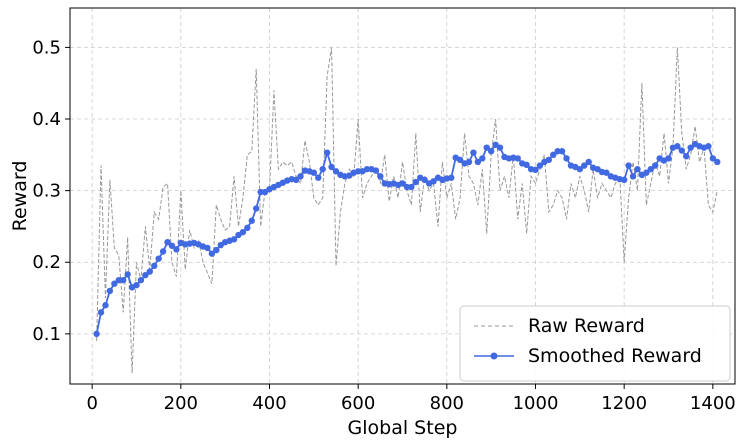 This screenshot has width=747, height=445. I want to click on legend-box, so click(595, 343).